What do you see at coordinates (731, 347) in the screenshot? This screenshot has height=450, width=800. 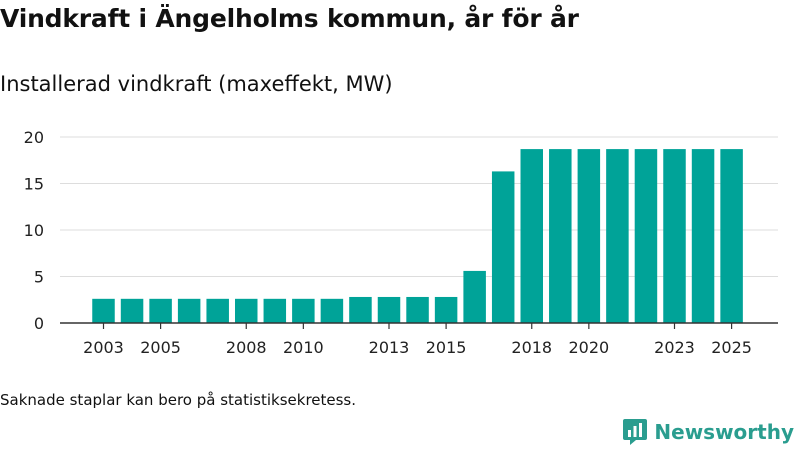 I see `x-tick-label: 2025` at bounding box center [731, 347].